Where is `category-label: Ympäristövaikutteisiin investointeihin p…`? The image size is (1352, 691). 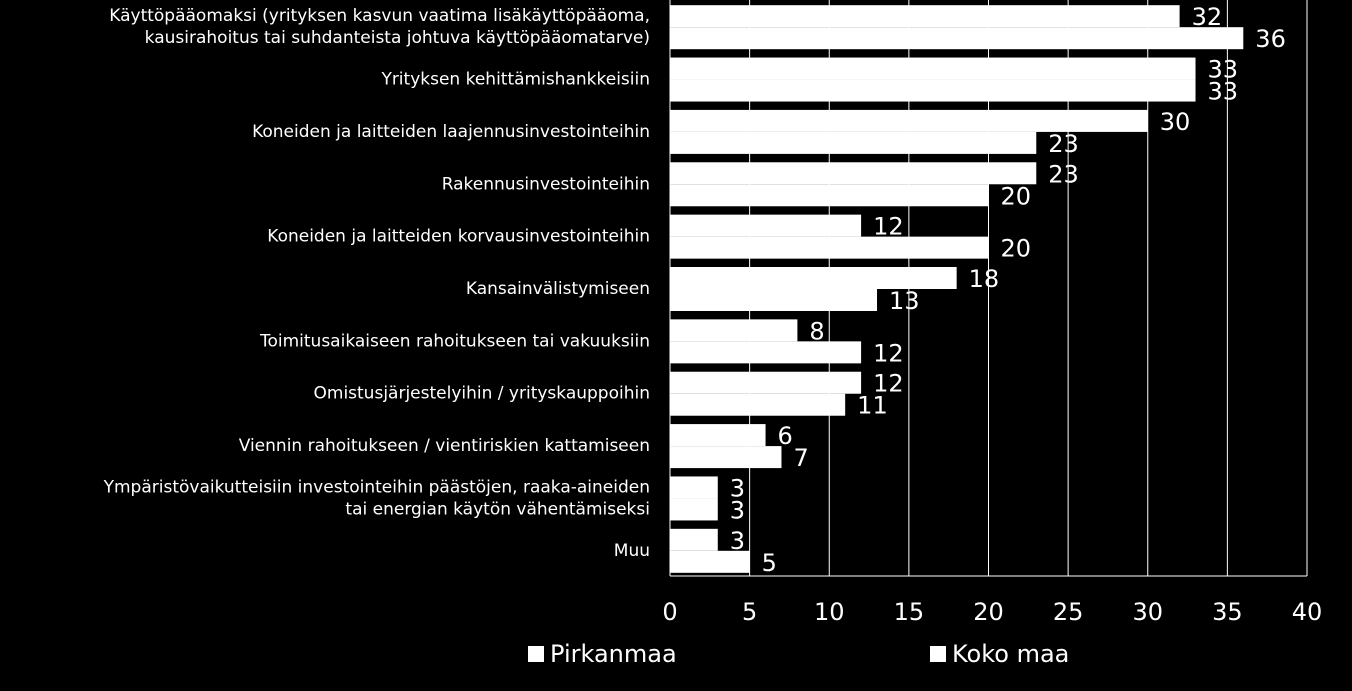 category-label: Ympäristövaikutteisiin investointeihin p… is located at coordinates (376, 487).